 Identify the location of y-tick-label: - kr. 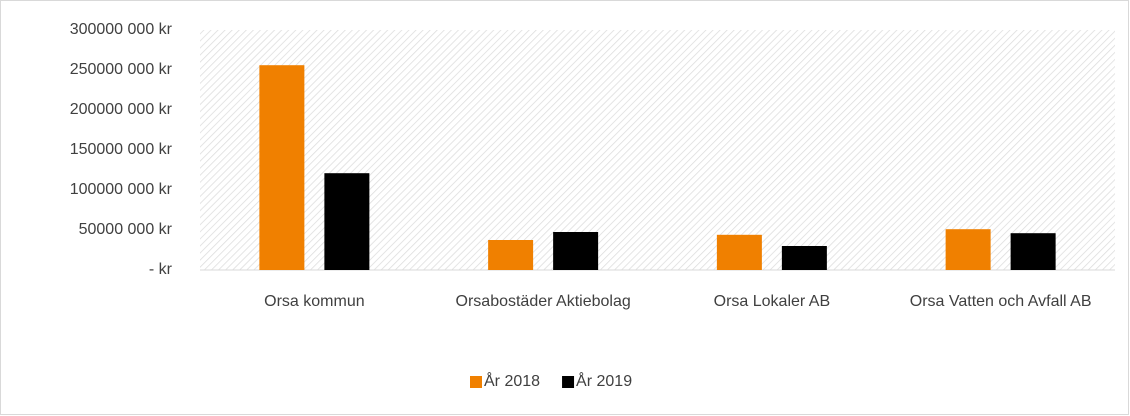
(161, 269).